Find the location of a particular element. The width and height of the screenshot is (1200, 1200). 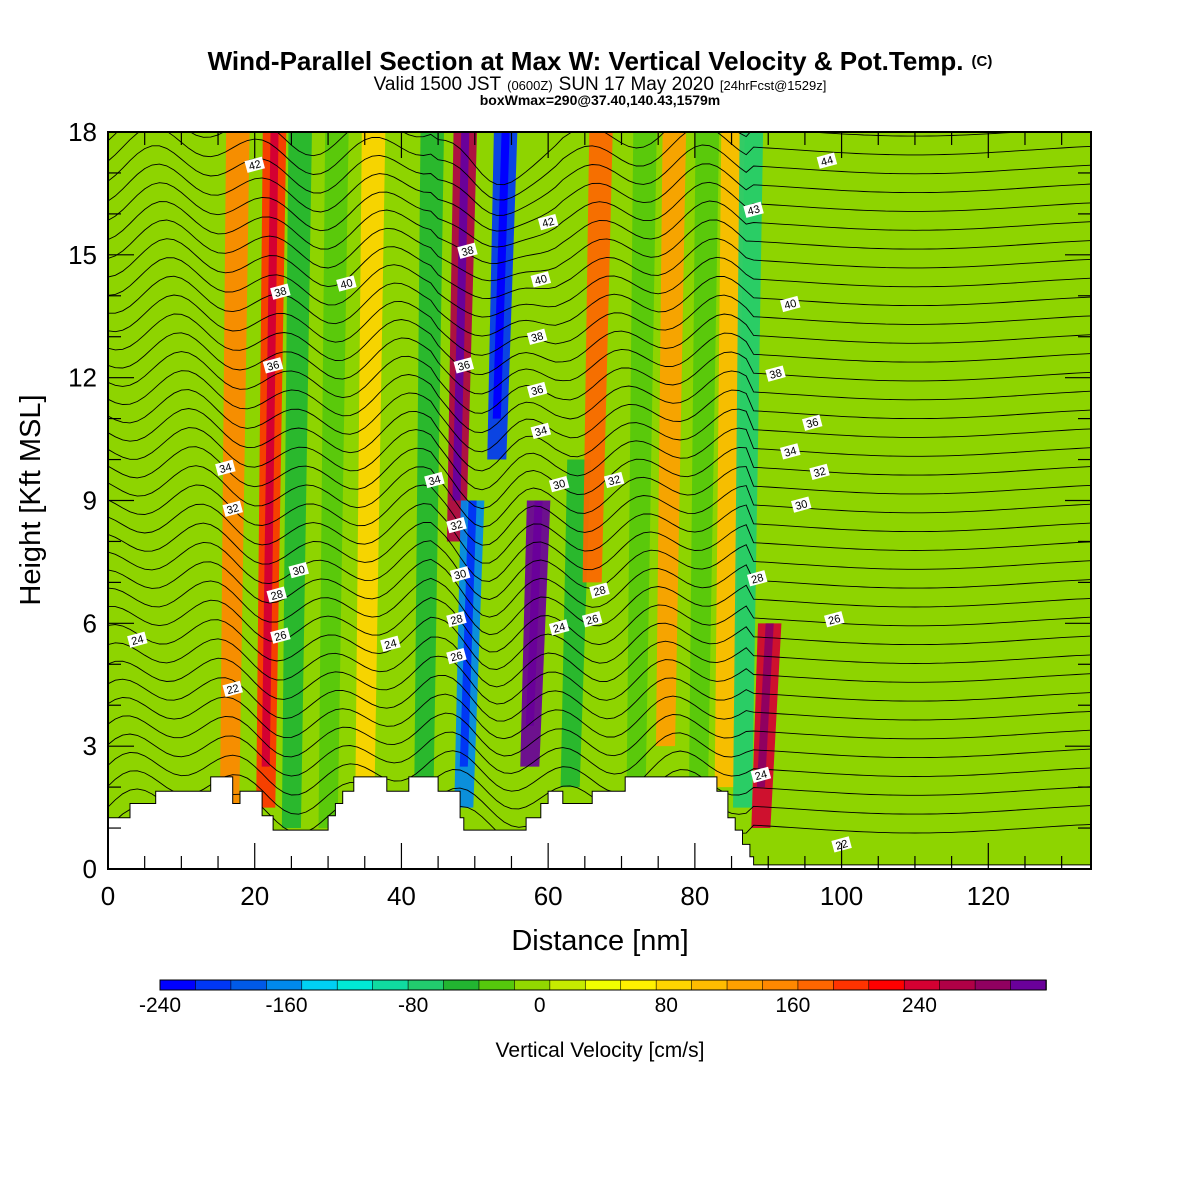

colorbar-tick-label: -160 is located at coordinates (287, 1005).